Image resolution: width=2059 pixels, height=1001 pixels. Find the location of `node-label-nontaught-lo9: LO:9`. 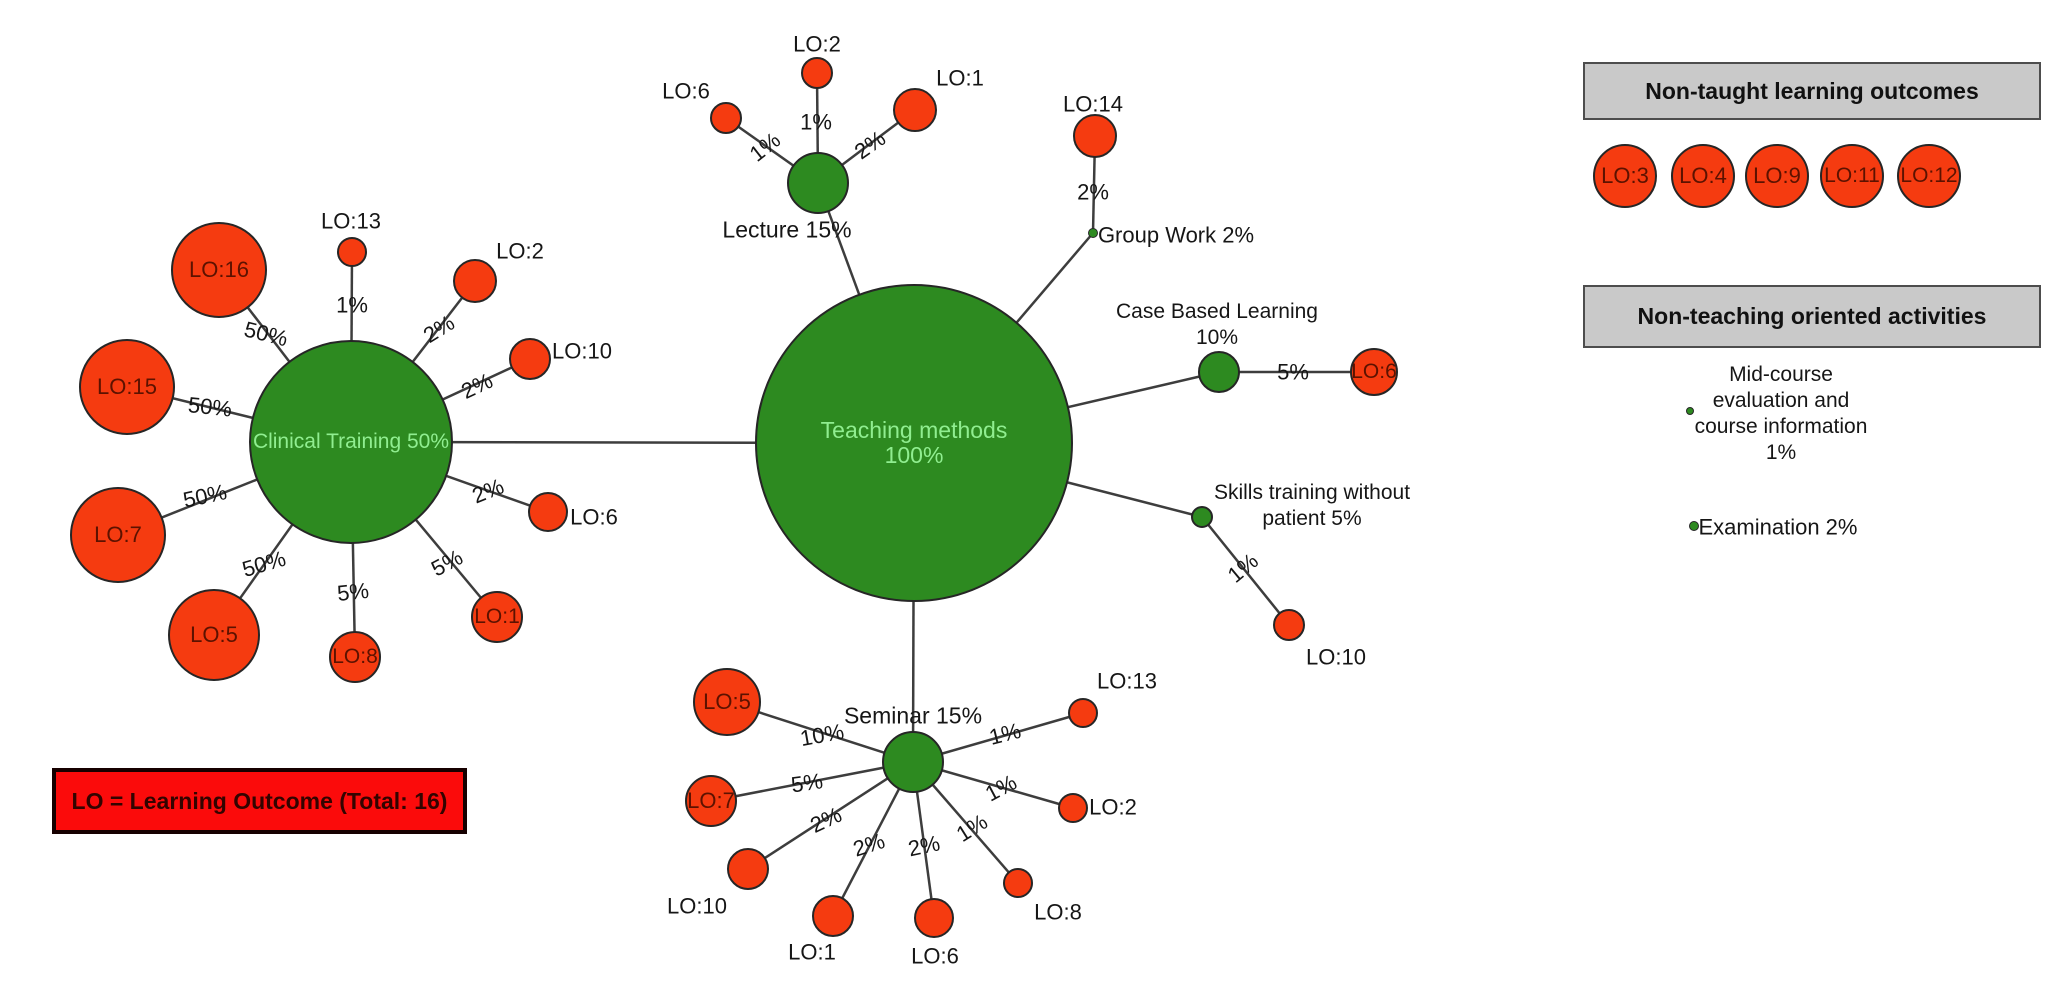

node-label-nontaught-lo9: LO:9 is located at coordinates (1777, 175).